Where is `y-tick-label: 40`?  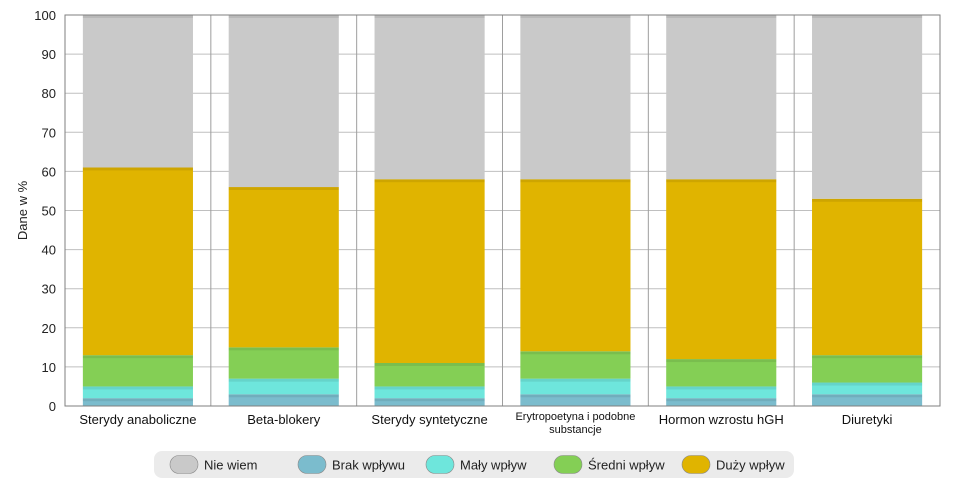 y-tick-label: 40 is located at coordinates (49, 250).